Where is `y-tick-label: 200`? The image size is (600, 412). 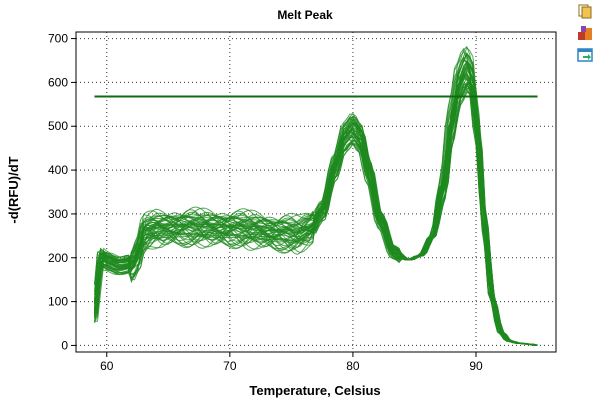
y-tick-label: 200 is located at coordinates (58, 258).